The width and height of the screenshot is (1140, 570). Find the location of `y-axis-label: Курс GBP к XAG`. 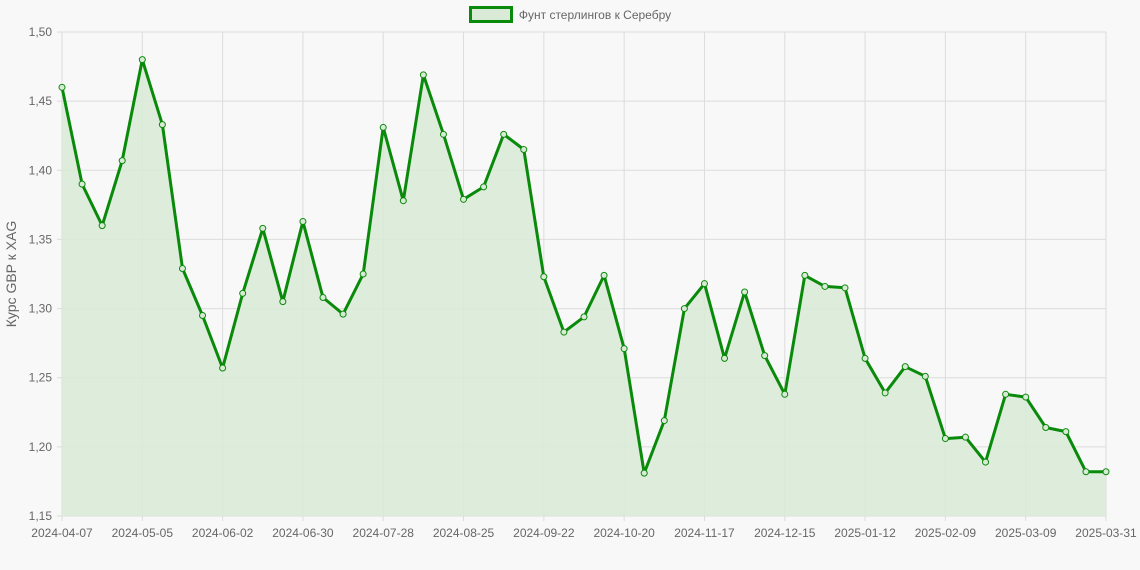

y-axis-label: Курс GBP к XAG is located at coordinates (11, 274).